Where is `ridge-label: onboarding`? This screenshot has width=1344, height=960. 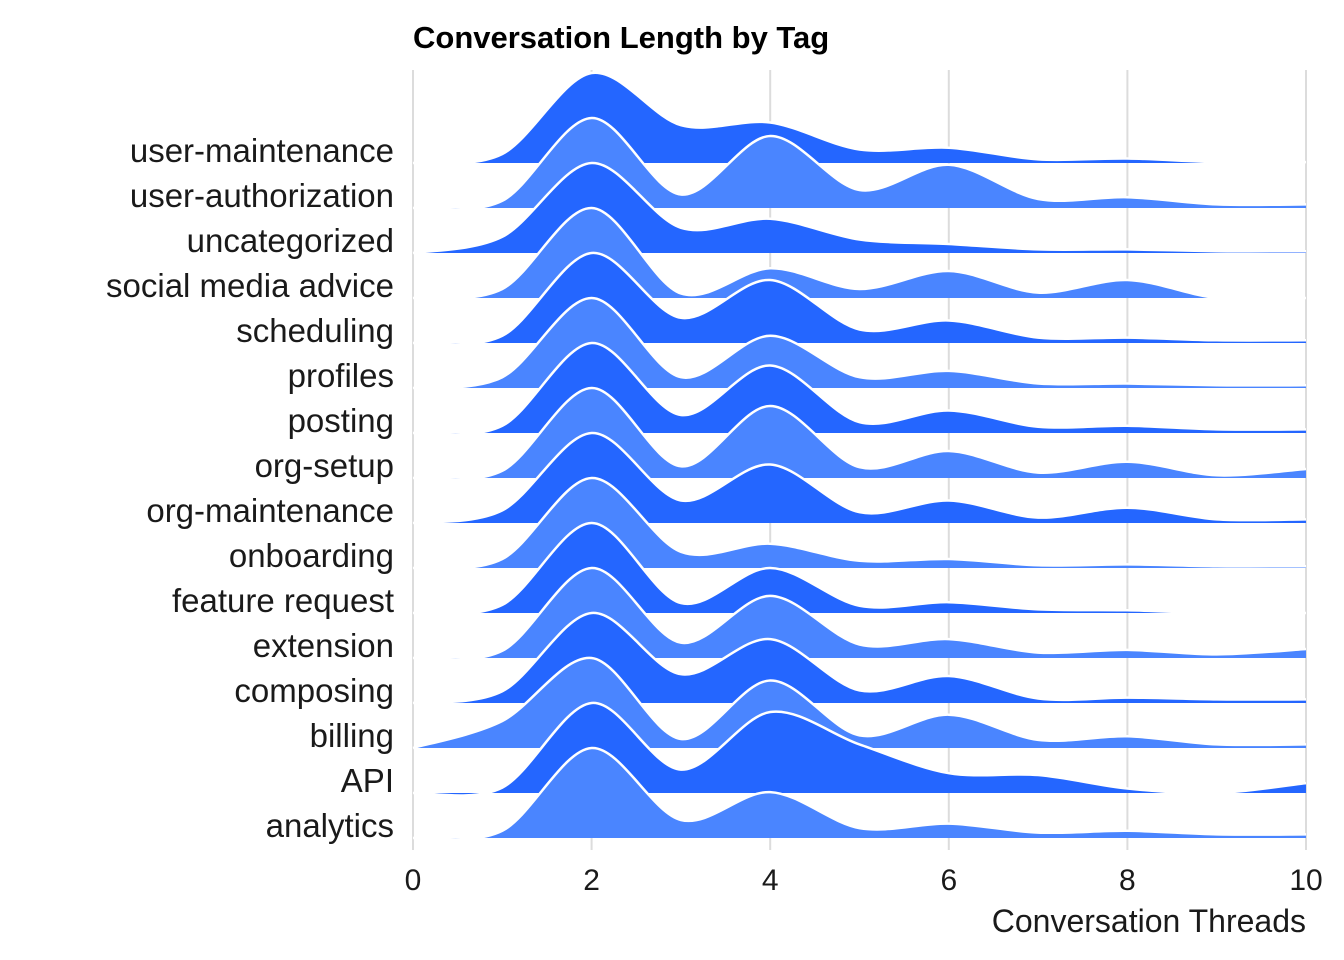 ridge-label: onboarding is located at coordinates (311, 555).